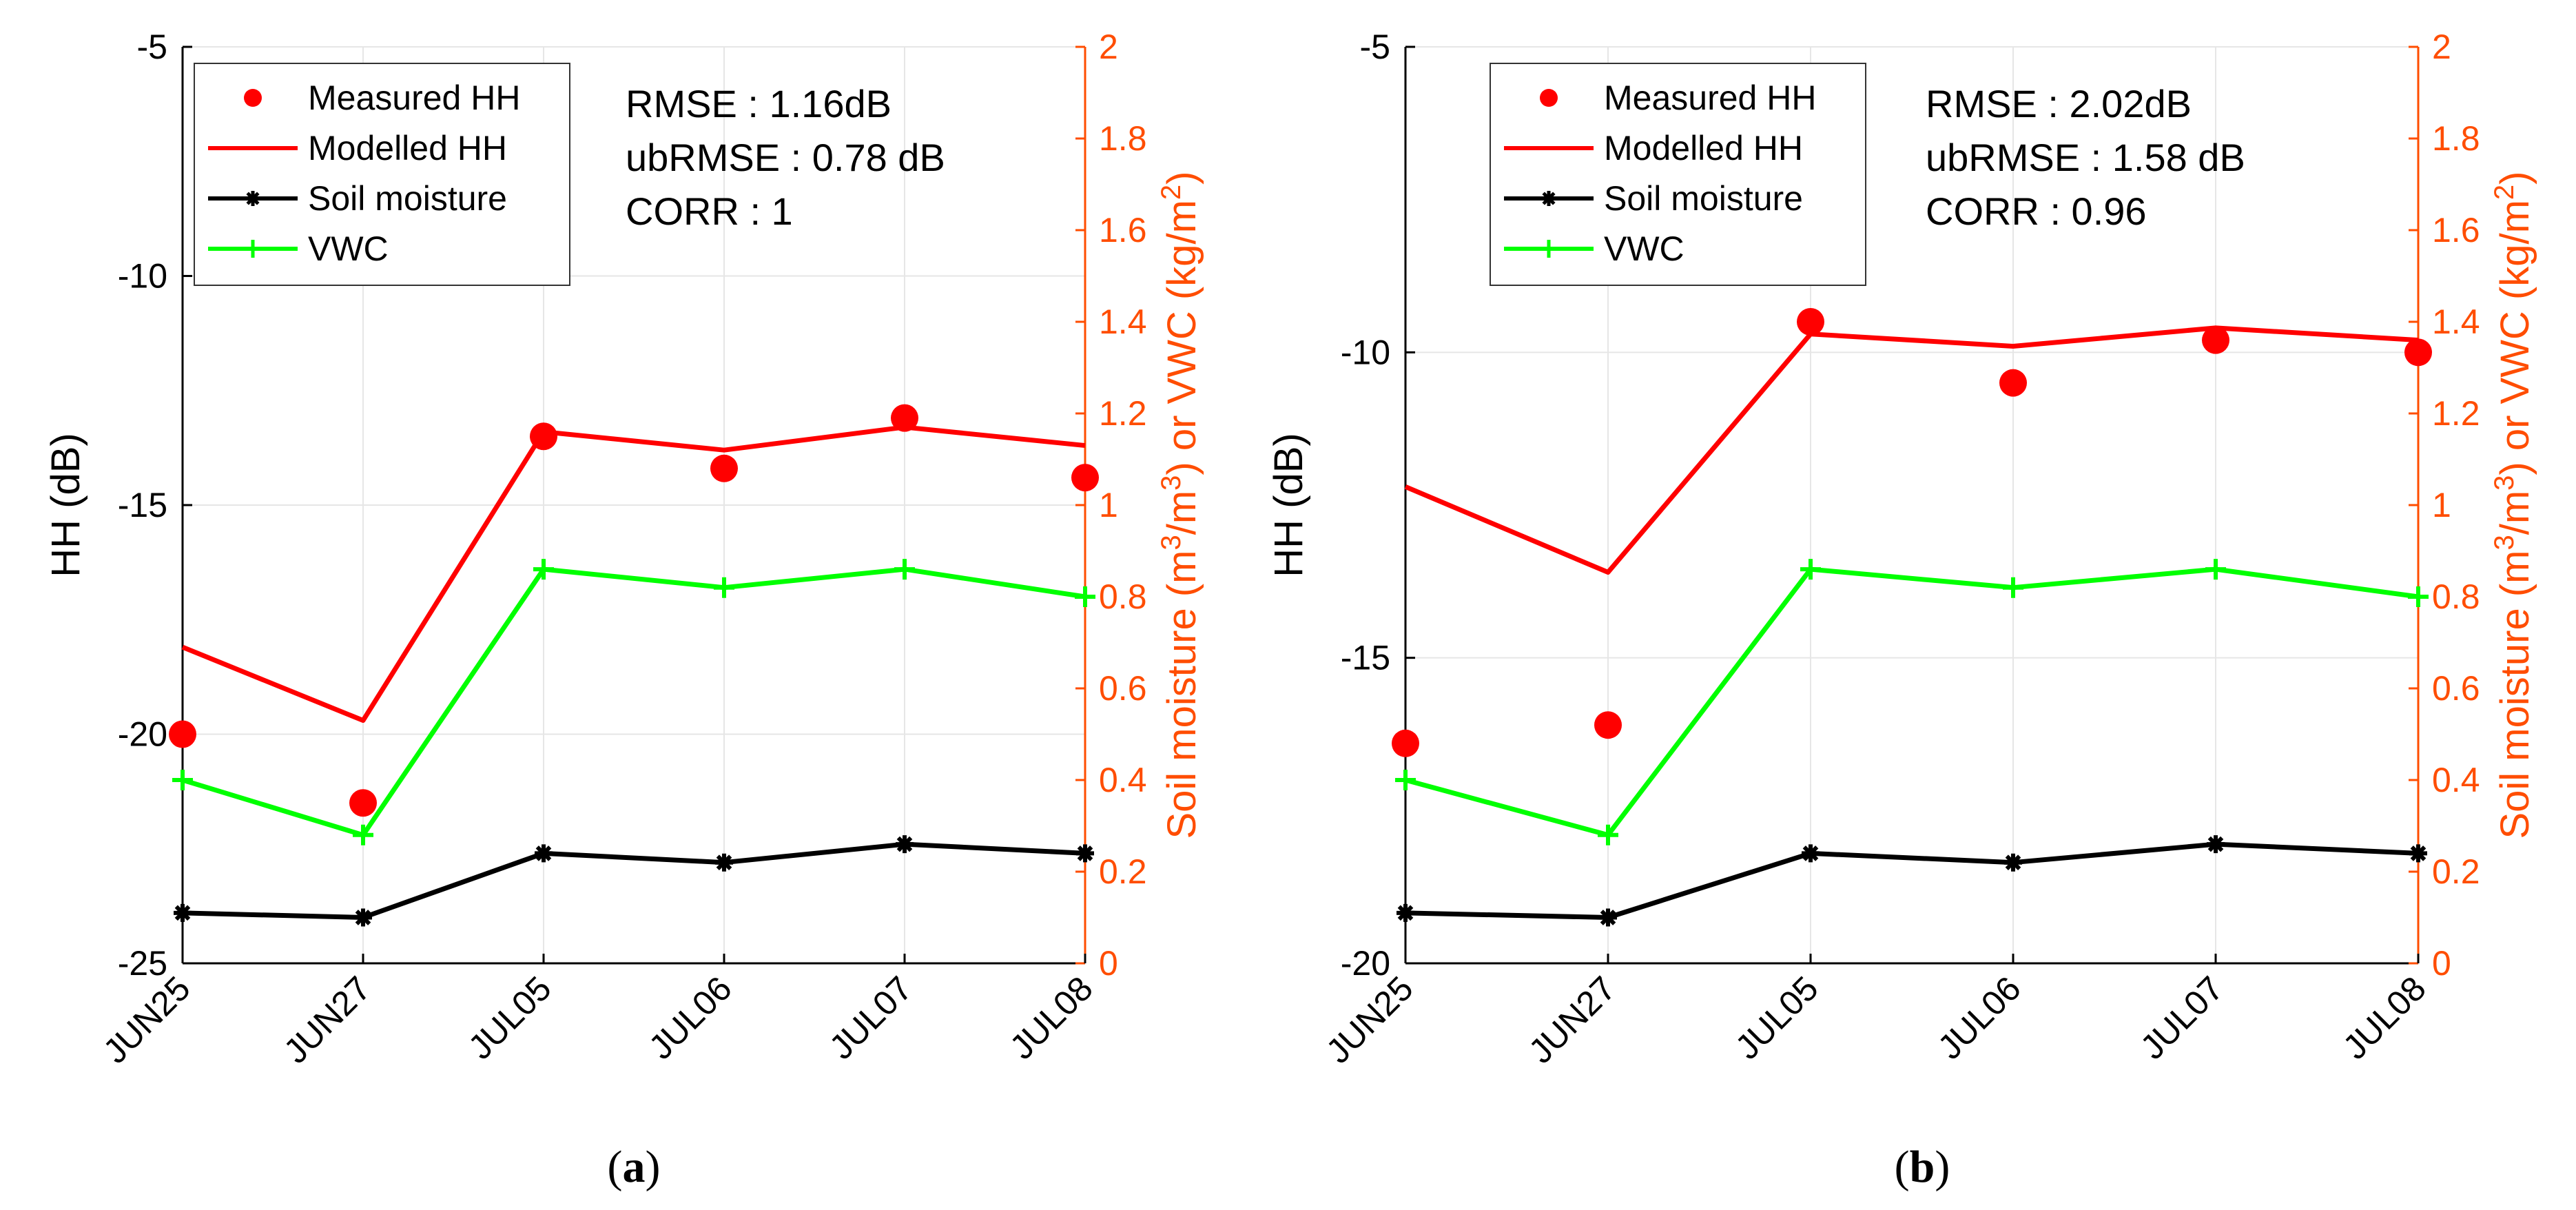  Describe the element at coordinates (142, 963) in the screenshot. I see `left-tick-label: -25` at that location.